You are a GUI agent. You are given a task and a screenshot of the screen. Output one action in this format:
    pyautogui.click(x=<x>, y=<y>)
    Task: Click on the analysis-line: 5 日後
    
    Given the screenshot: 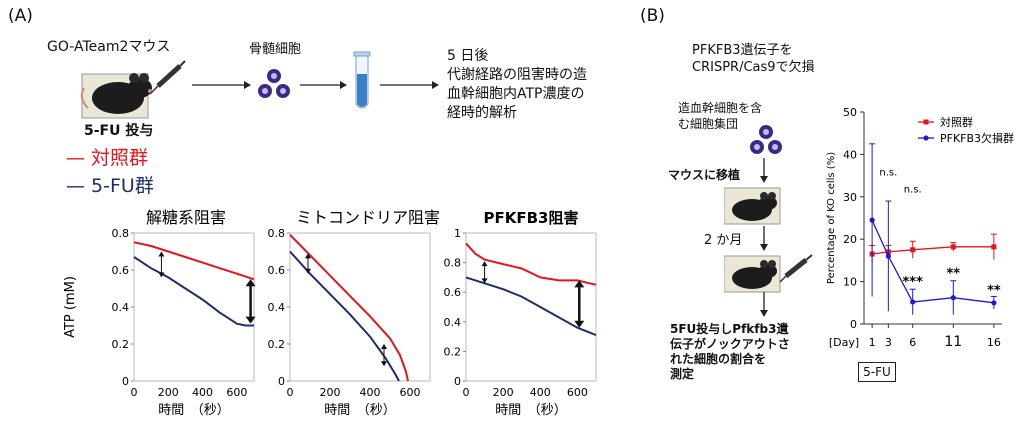 What is the action you would take?
    pyautogui.click(x=468, y=56)
    